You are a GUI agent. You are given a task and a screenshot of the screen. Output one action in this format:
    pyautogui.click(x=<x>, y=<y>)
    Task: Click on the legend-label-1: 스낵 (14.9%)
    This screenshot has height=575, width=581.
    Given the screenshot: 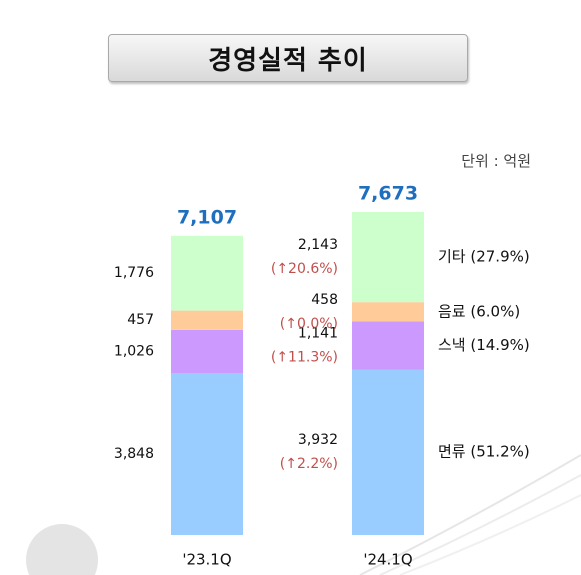 What is the action you would take?
    pyautogui.click(x=484, y=345)
    